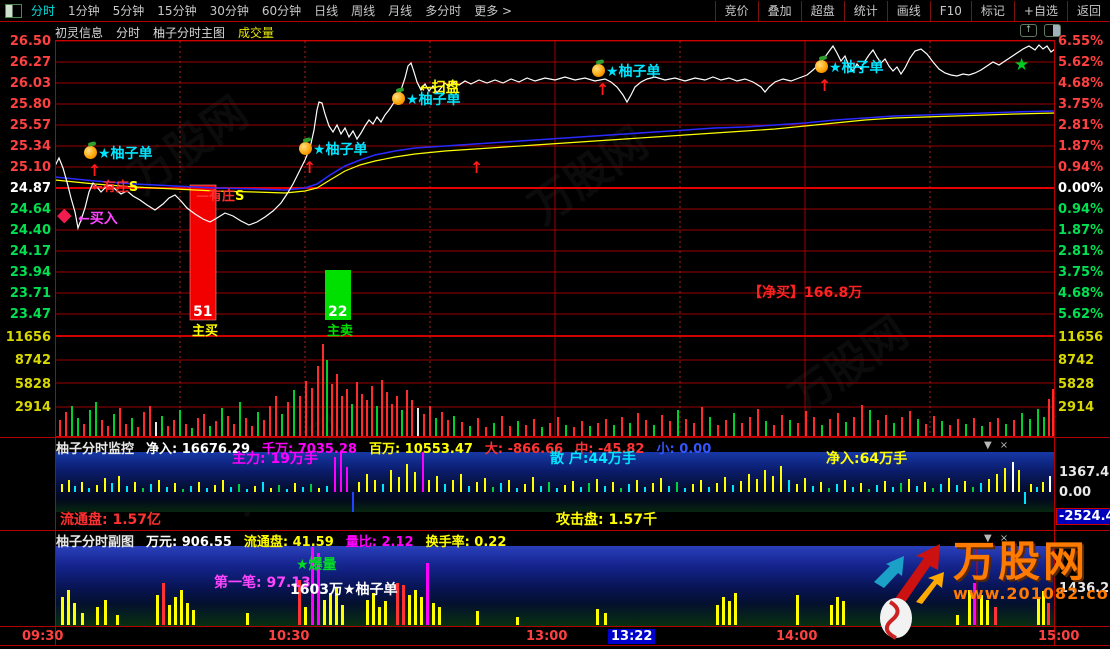 The height and width of the screenshot is (649, 1110). Describe the element at coordinates (1081, 188) in the screenshot. I see `percent-axis-label: 0.00%` at that location.